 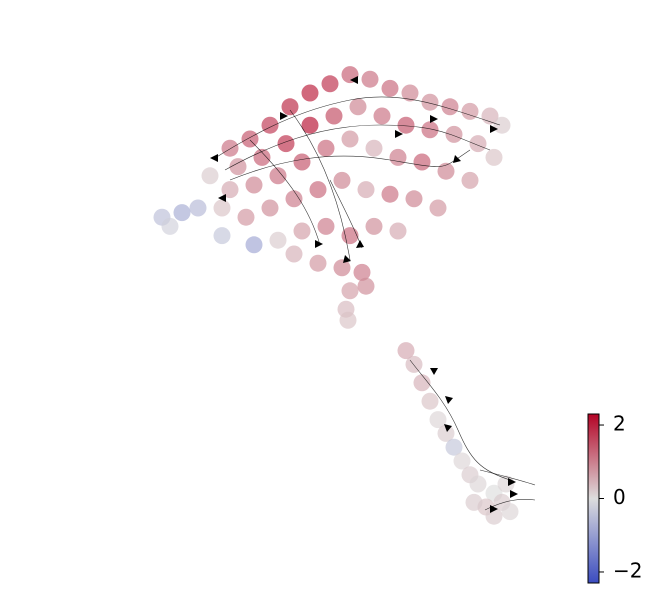 I want to click on colorbar-tick-label: −2, so click(x=627, y=570).